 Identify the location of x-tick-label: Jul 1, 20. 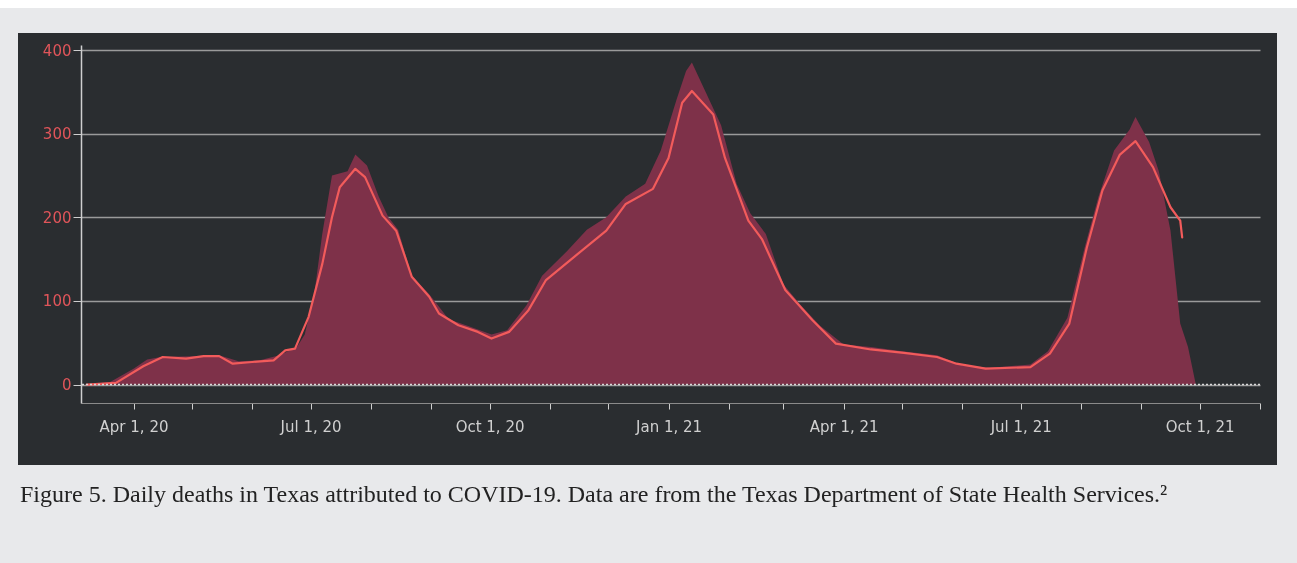
(310, 426).